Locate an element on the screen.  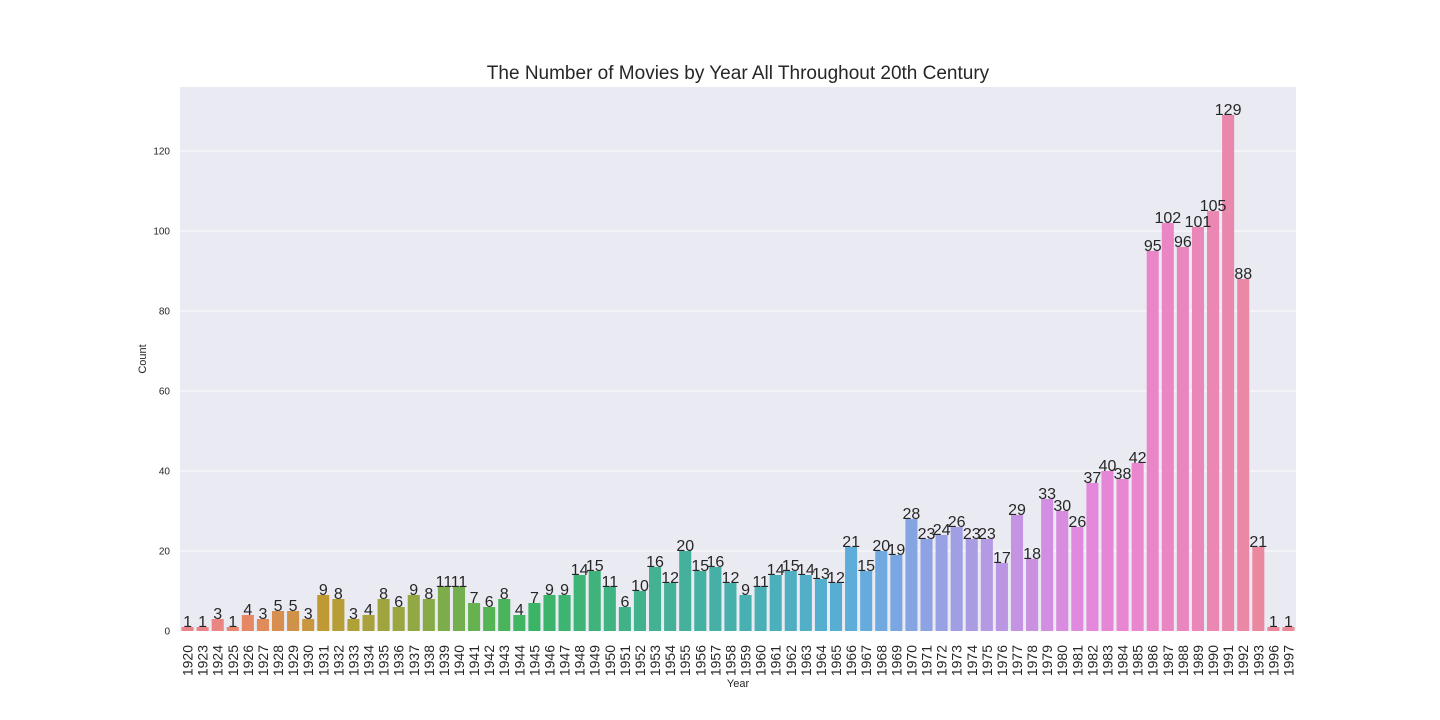
x-tick-label: 1991 is located at coordinates (1228, 660).